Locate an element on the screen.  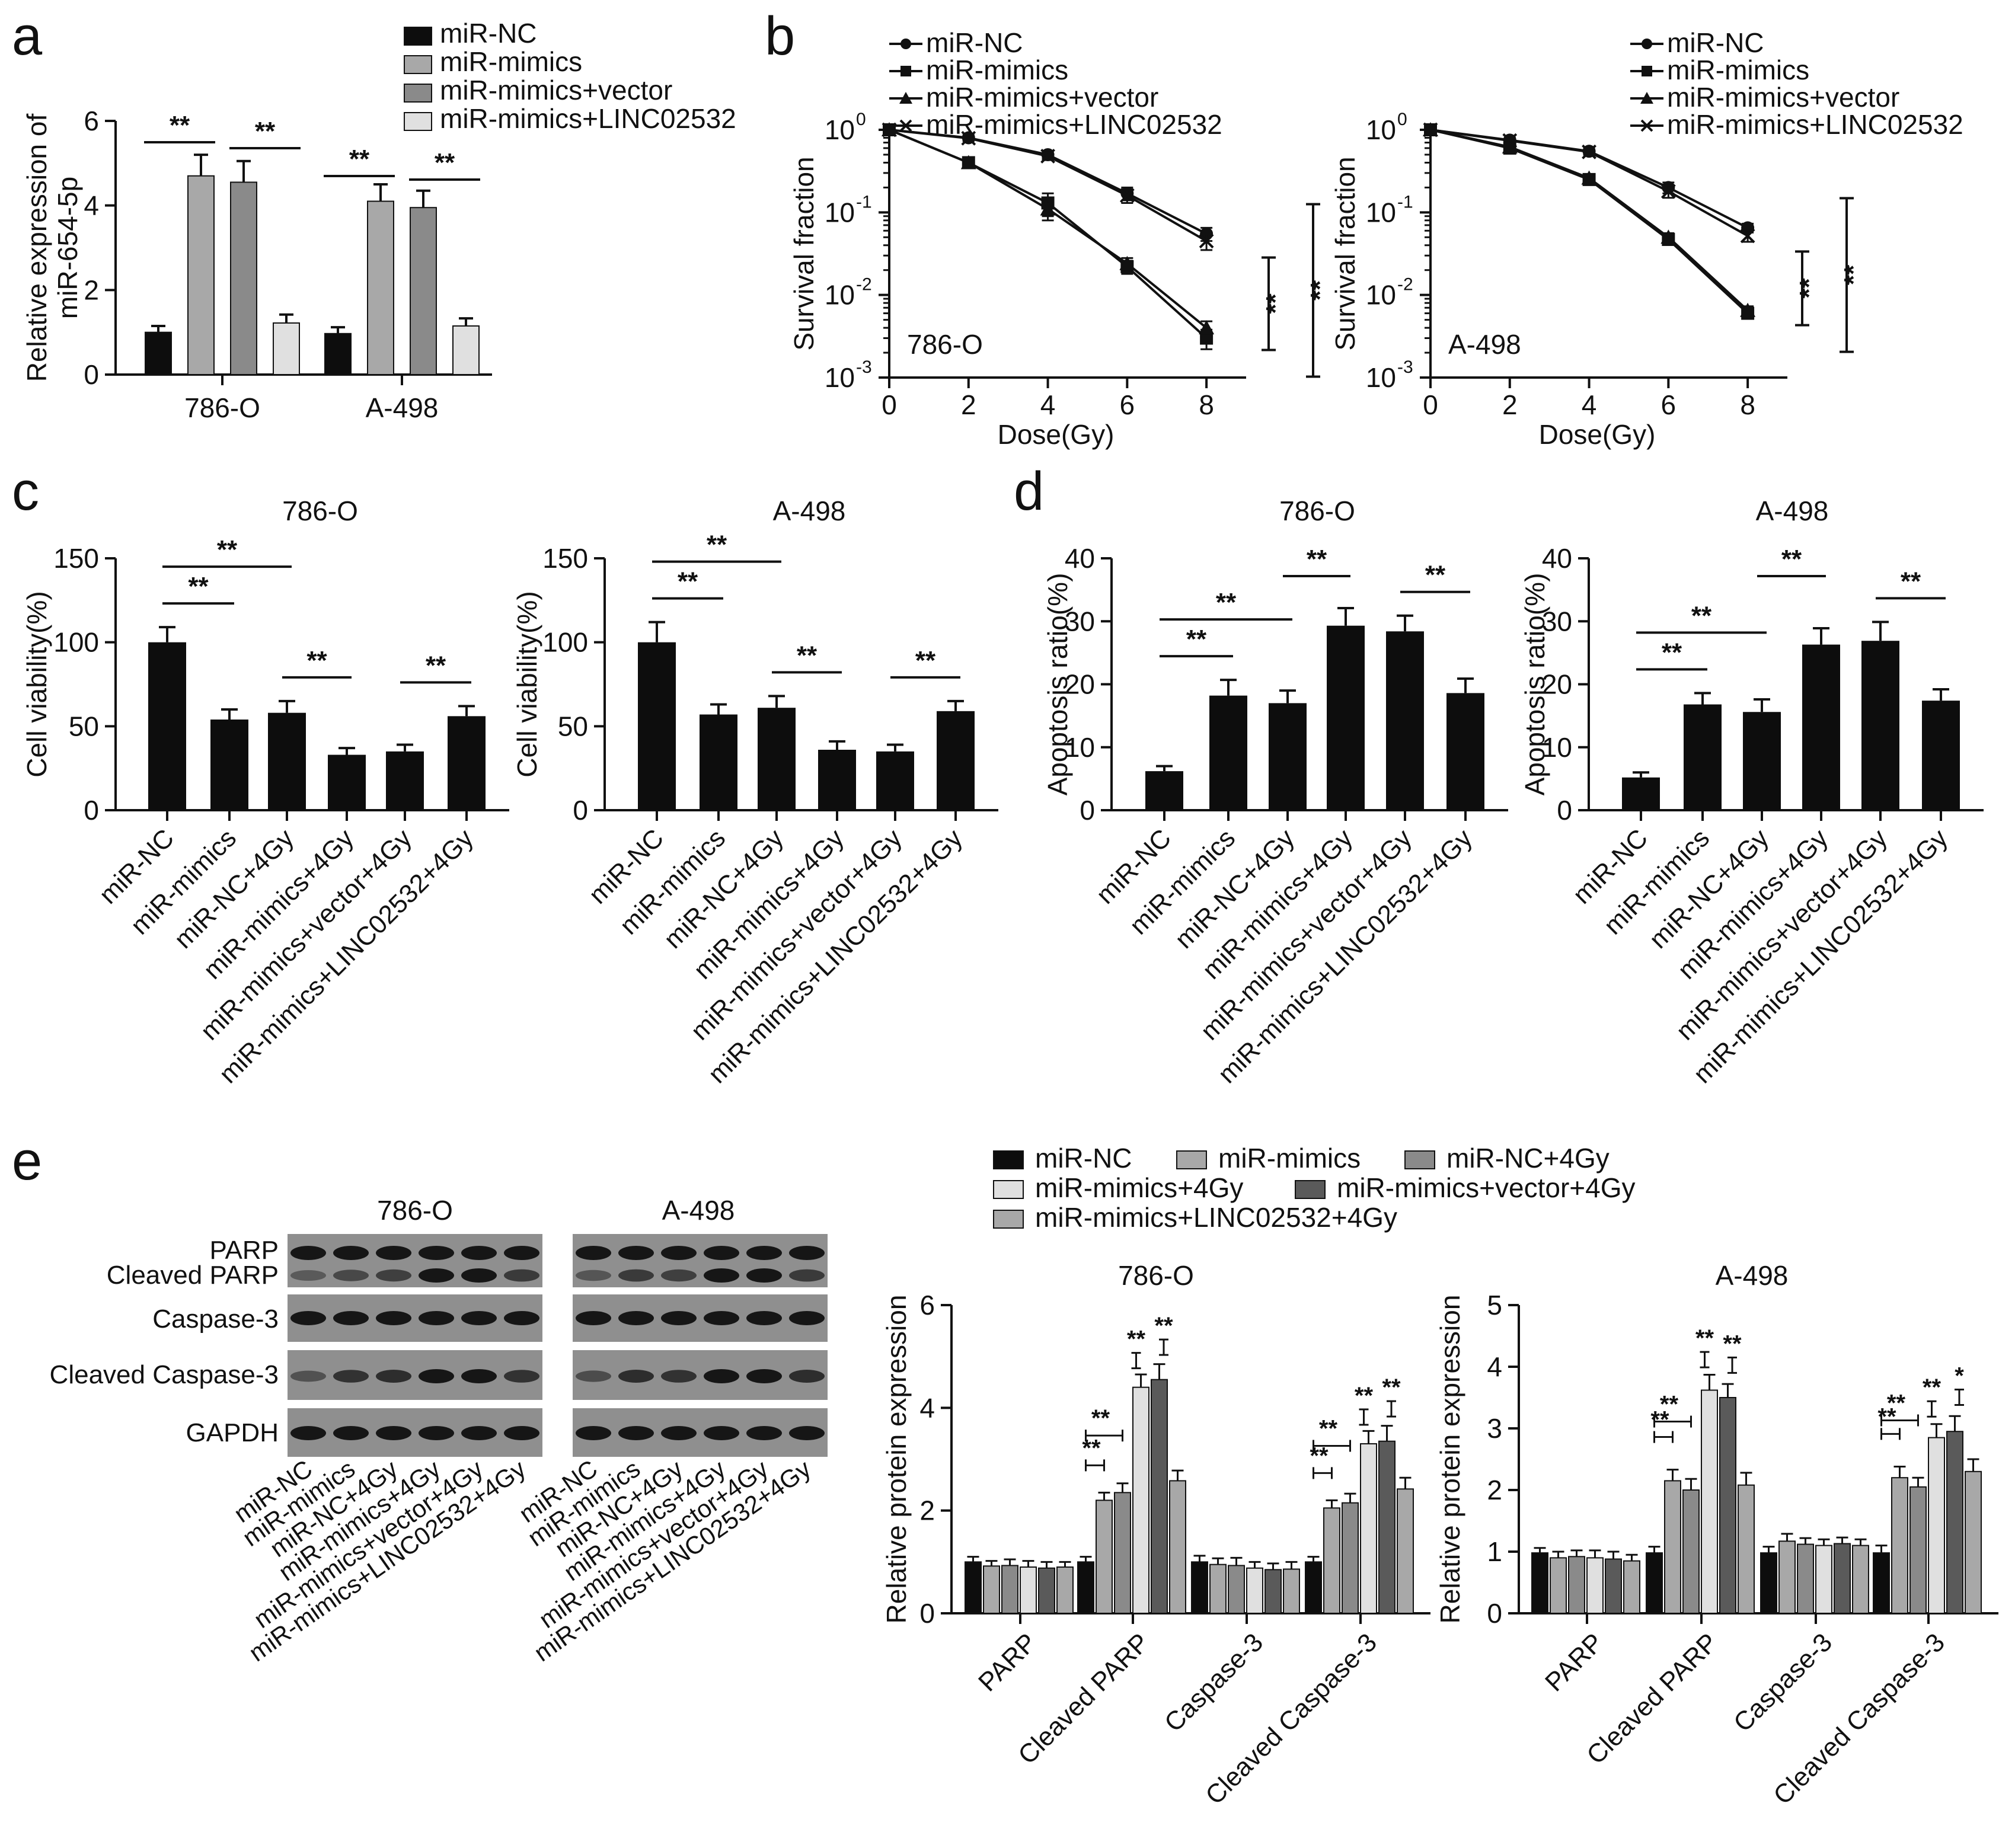
y-tick-label: 6 is located at coordinates (927, 1305).